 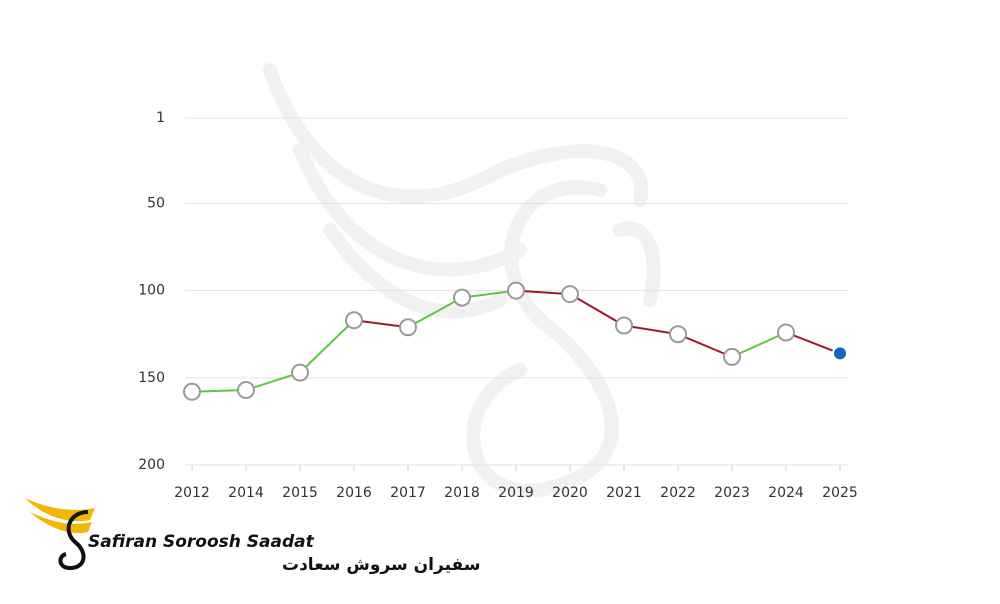 What do you see at coordinates (300, 493) in the screenshot?
I see `x-tick-label: 2015` at bounding box center [300, 493].